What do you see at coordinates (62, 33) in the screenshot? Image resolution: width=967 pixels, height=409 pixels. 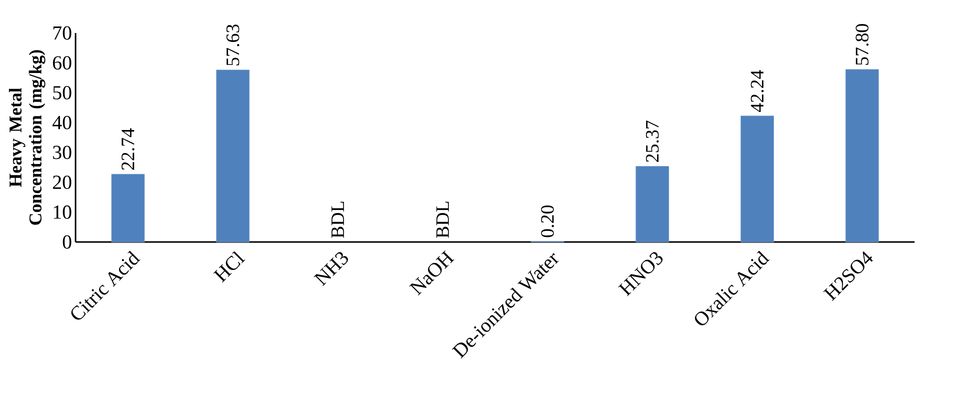 I see `y-tick-label: 70` at bounding box center [62, 33].